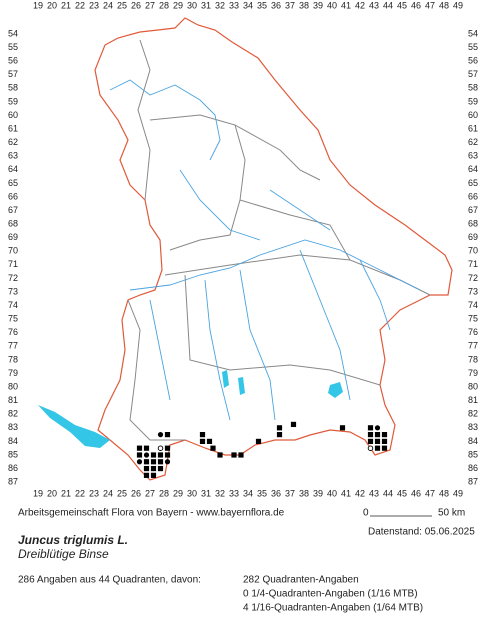 The height and width of the screenshot is (620, 500). What do you see at coordinates (444, 493) in the screenshot?
I see `column-label: 48` at bounding box center [444, 493].